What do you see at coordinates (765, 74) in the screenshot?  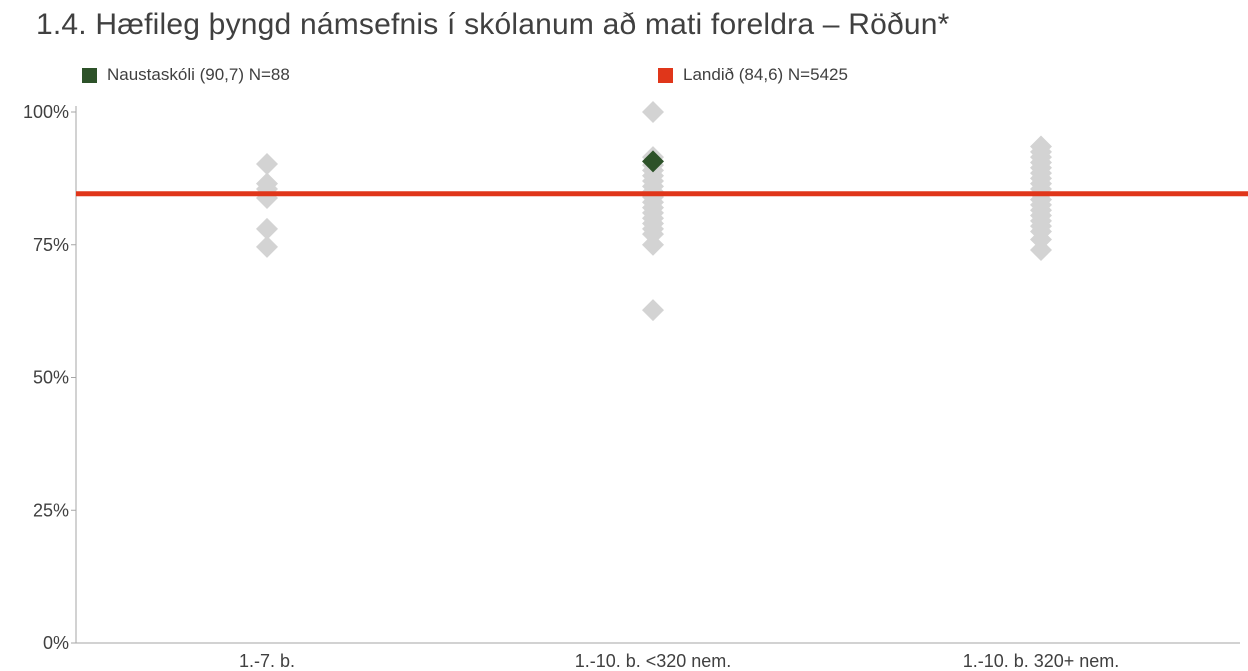 I see `legend-label-landid: Landið (84,6) N=5425` at bounding box center [765, 74].